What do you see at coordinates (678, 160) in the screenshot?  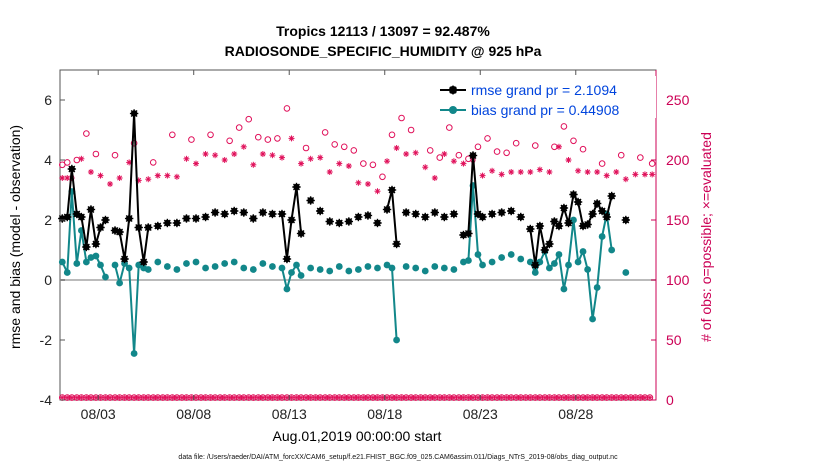 I see `right-tick-label: 200` at bounding box center [678, 160].